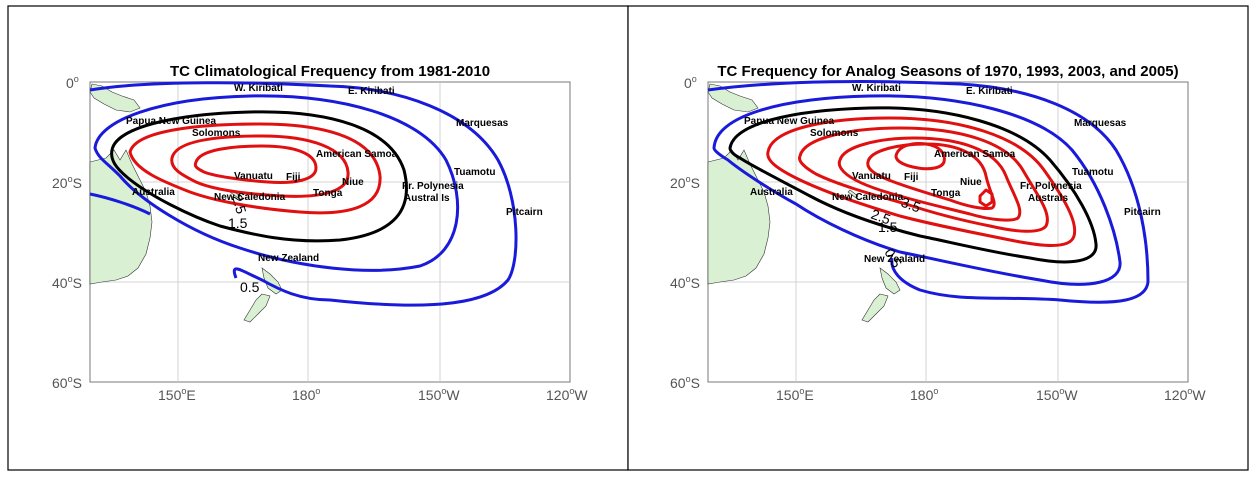 Image resolution: width=1256 pixels, height=480 pixels. What do you see at coordinates (986, 198) in the screenshot?
I see `right-contour-4-0-east` at bounding box center [986, 198].